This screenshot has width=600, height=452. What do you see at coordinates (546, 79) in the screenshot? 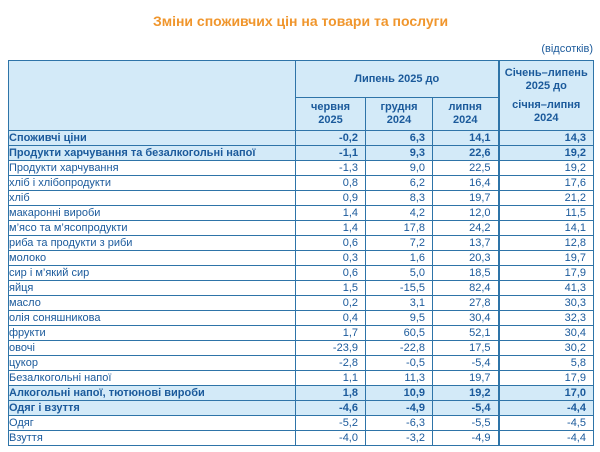
I see `period-ytd-top-label: Січень–липень 2025 до` at bounding box center [546, 79].